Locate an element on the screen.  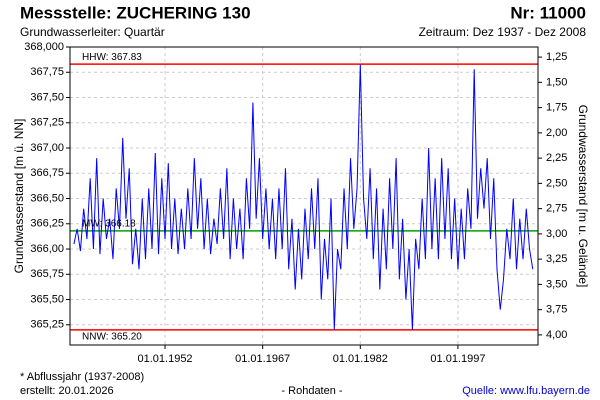
y2-tick-label: 1,50 is located at coordinates (556, 82).